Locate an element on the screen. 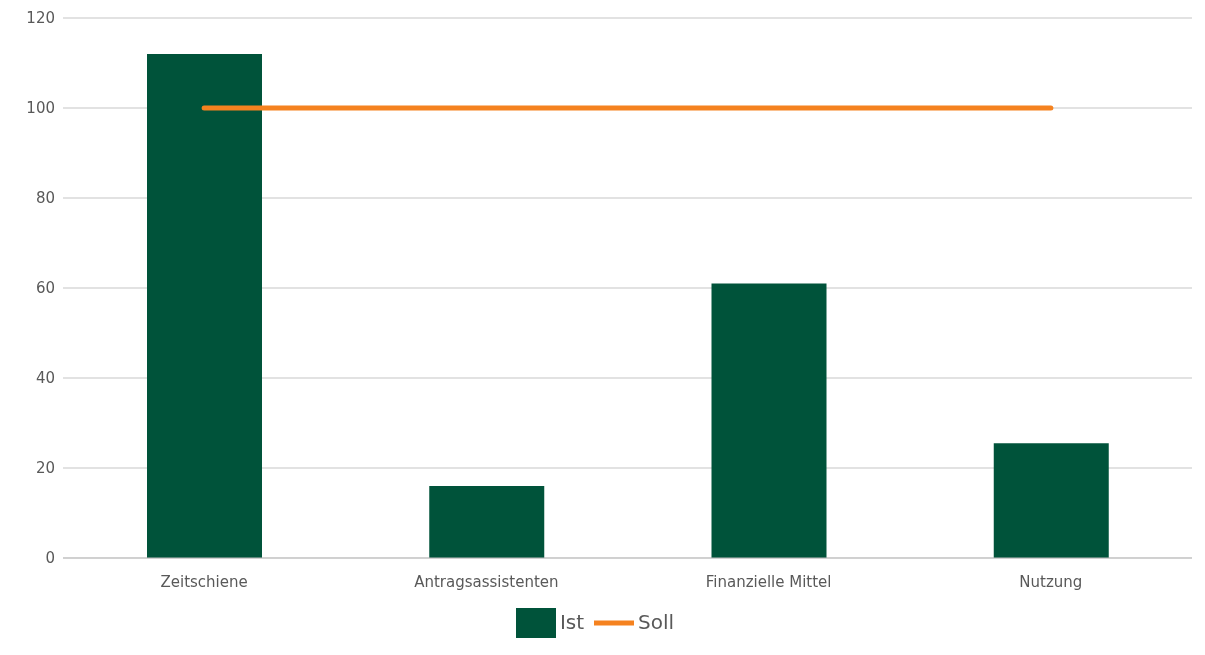 The image size is (1205, 655). x-tick-label: Nutzung is located at coordinates (1051, 581).